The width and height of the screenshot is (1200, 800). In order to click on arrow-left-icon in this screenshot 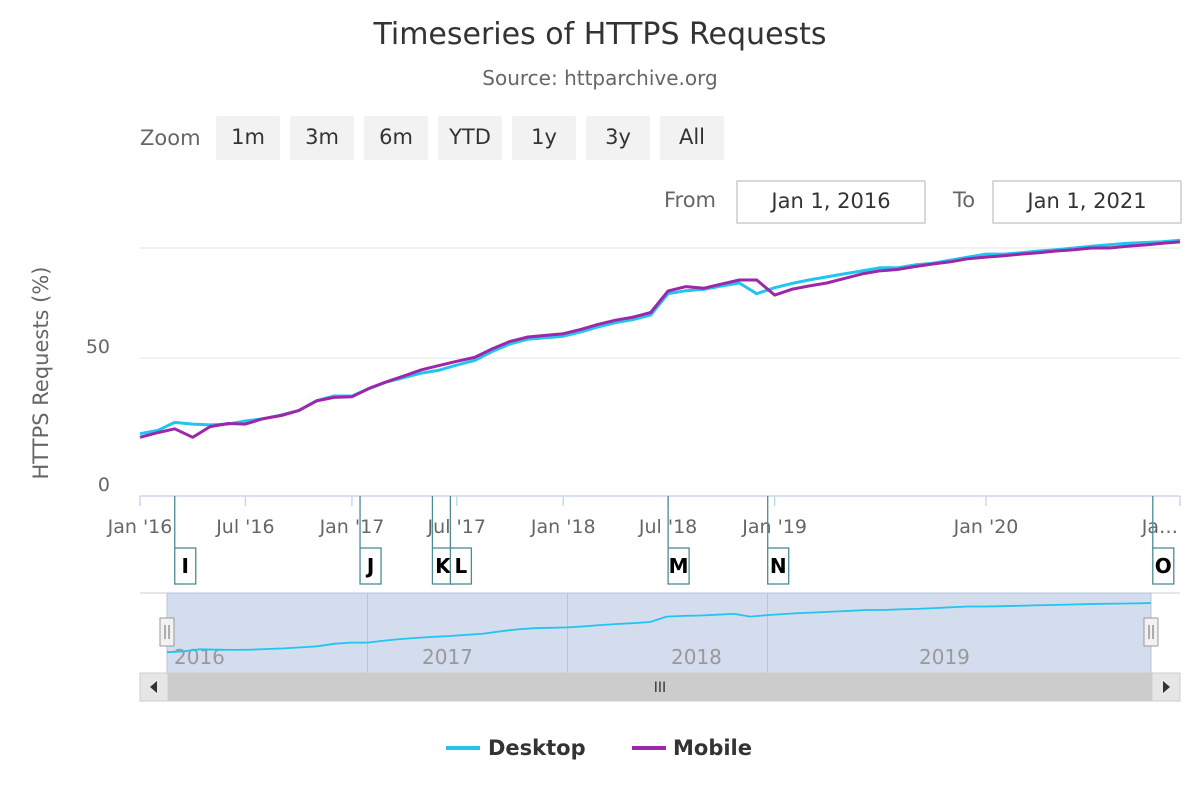, I will do `click(153, 687)`.